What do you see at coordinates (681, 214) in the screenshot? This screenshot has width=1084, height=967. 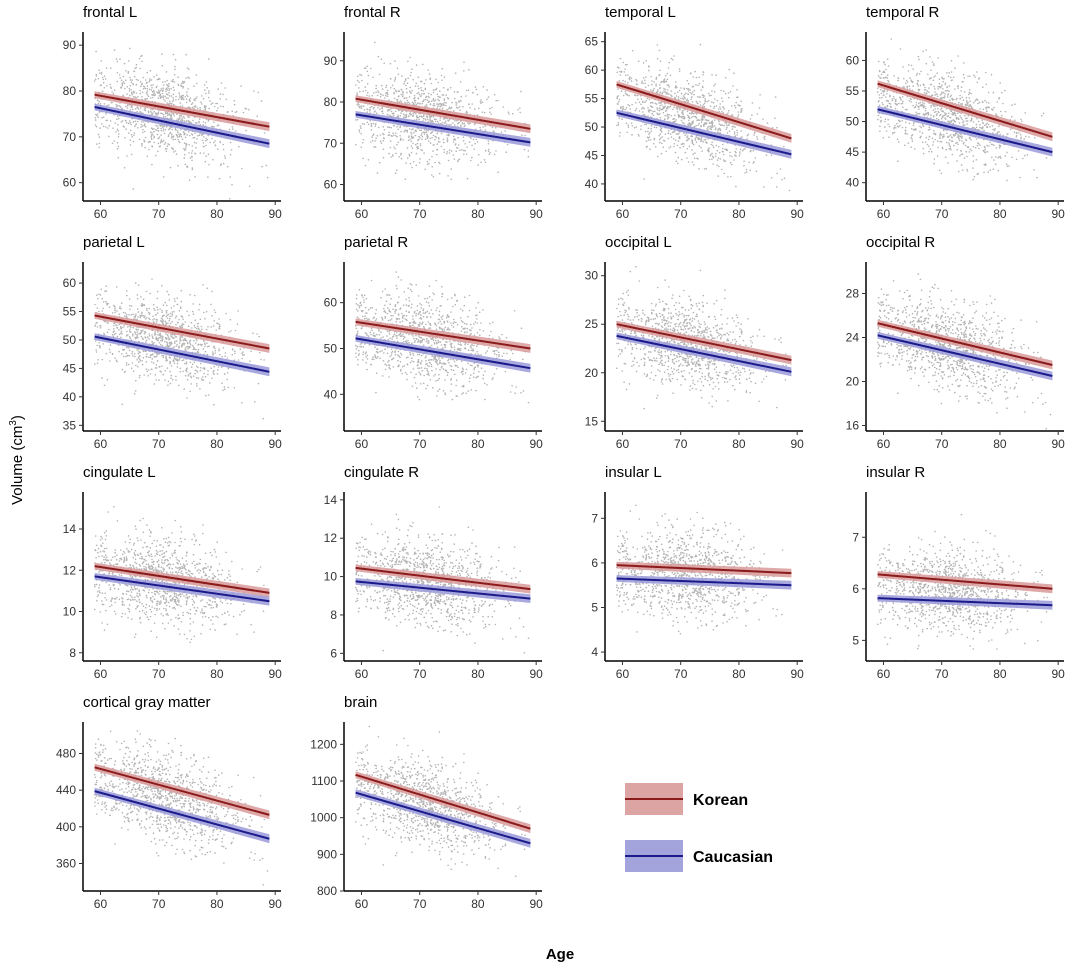 I see `x-tick-label: 70` at bounding box center [681, 214].